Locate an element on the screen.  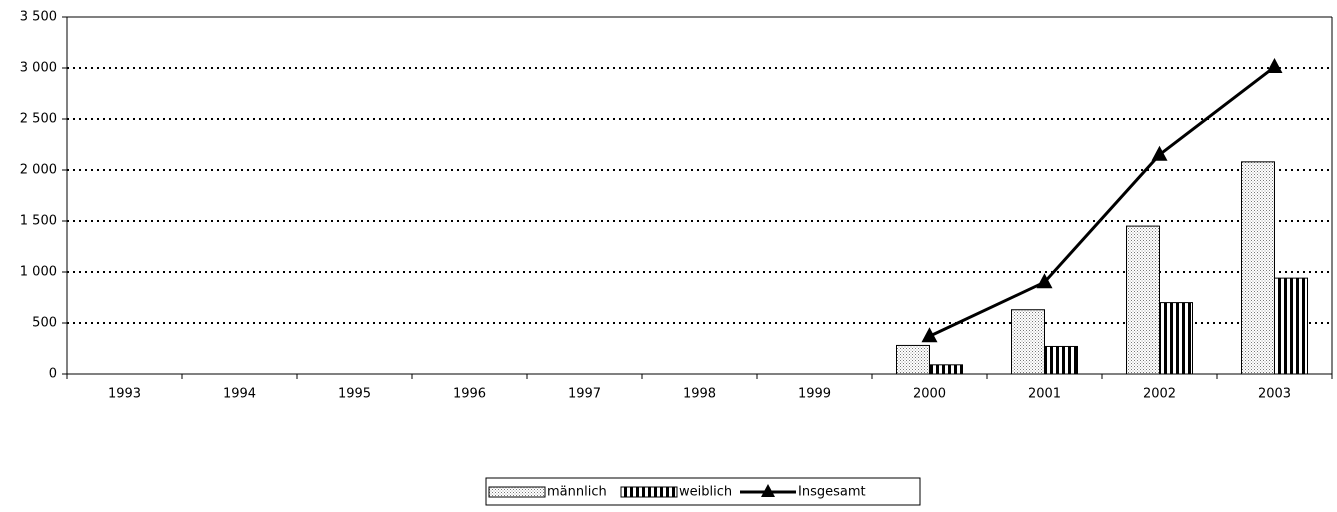
y-tick-label: 3 000 is located at coordinates (38, 68).